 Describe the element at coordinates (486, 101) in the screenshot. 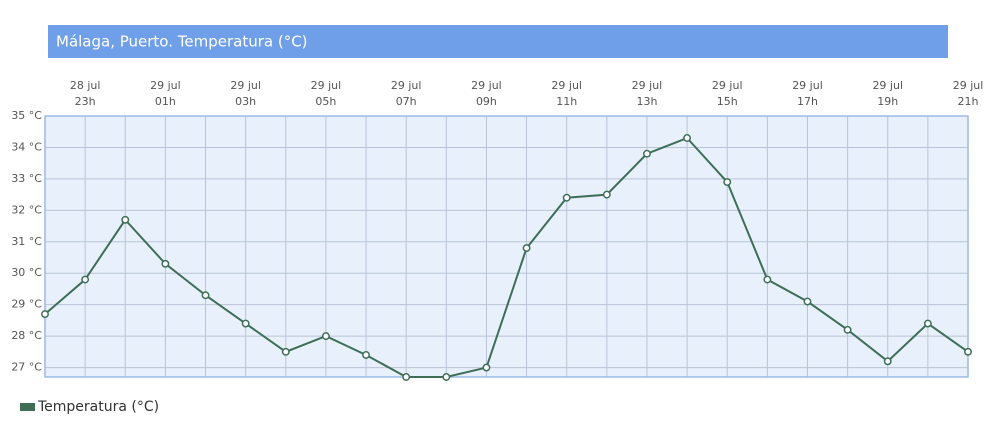

I see `x-tick-label: 09h` at that location.